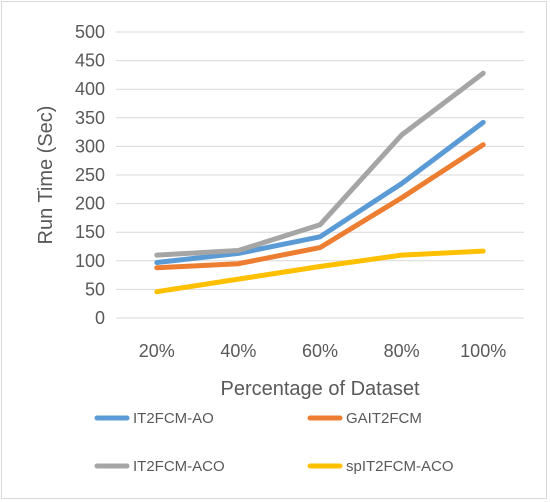 The image size is (550, 502). I want to click on y-tick-label: 150, so click(90, 232).